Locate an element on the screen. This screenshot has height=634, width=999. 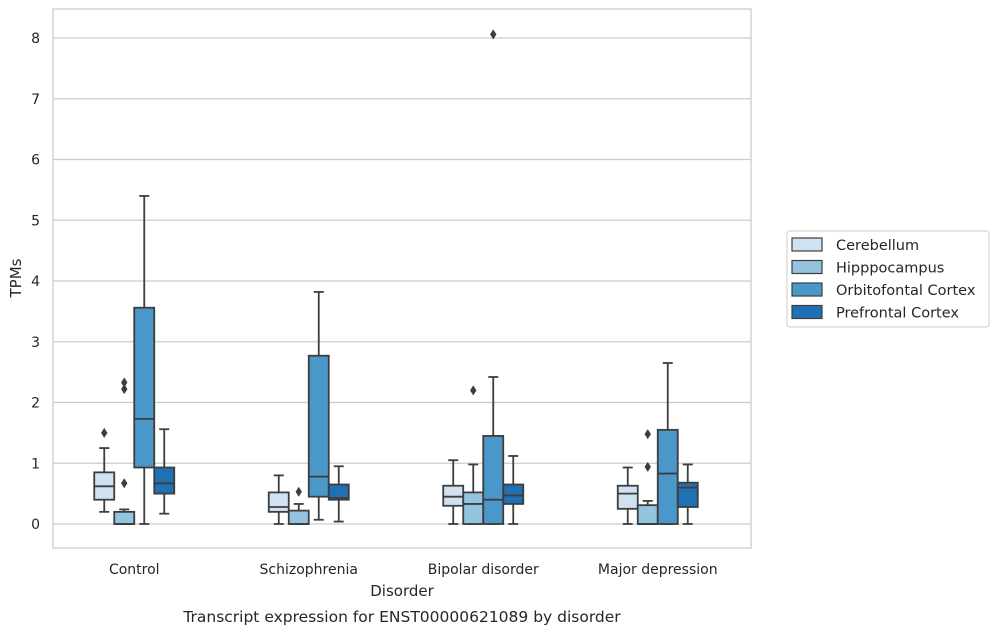
legend-label: Prefrontal Cortex is located at coordinates (897, 314).